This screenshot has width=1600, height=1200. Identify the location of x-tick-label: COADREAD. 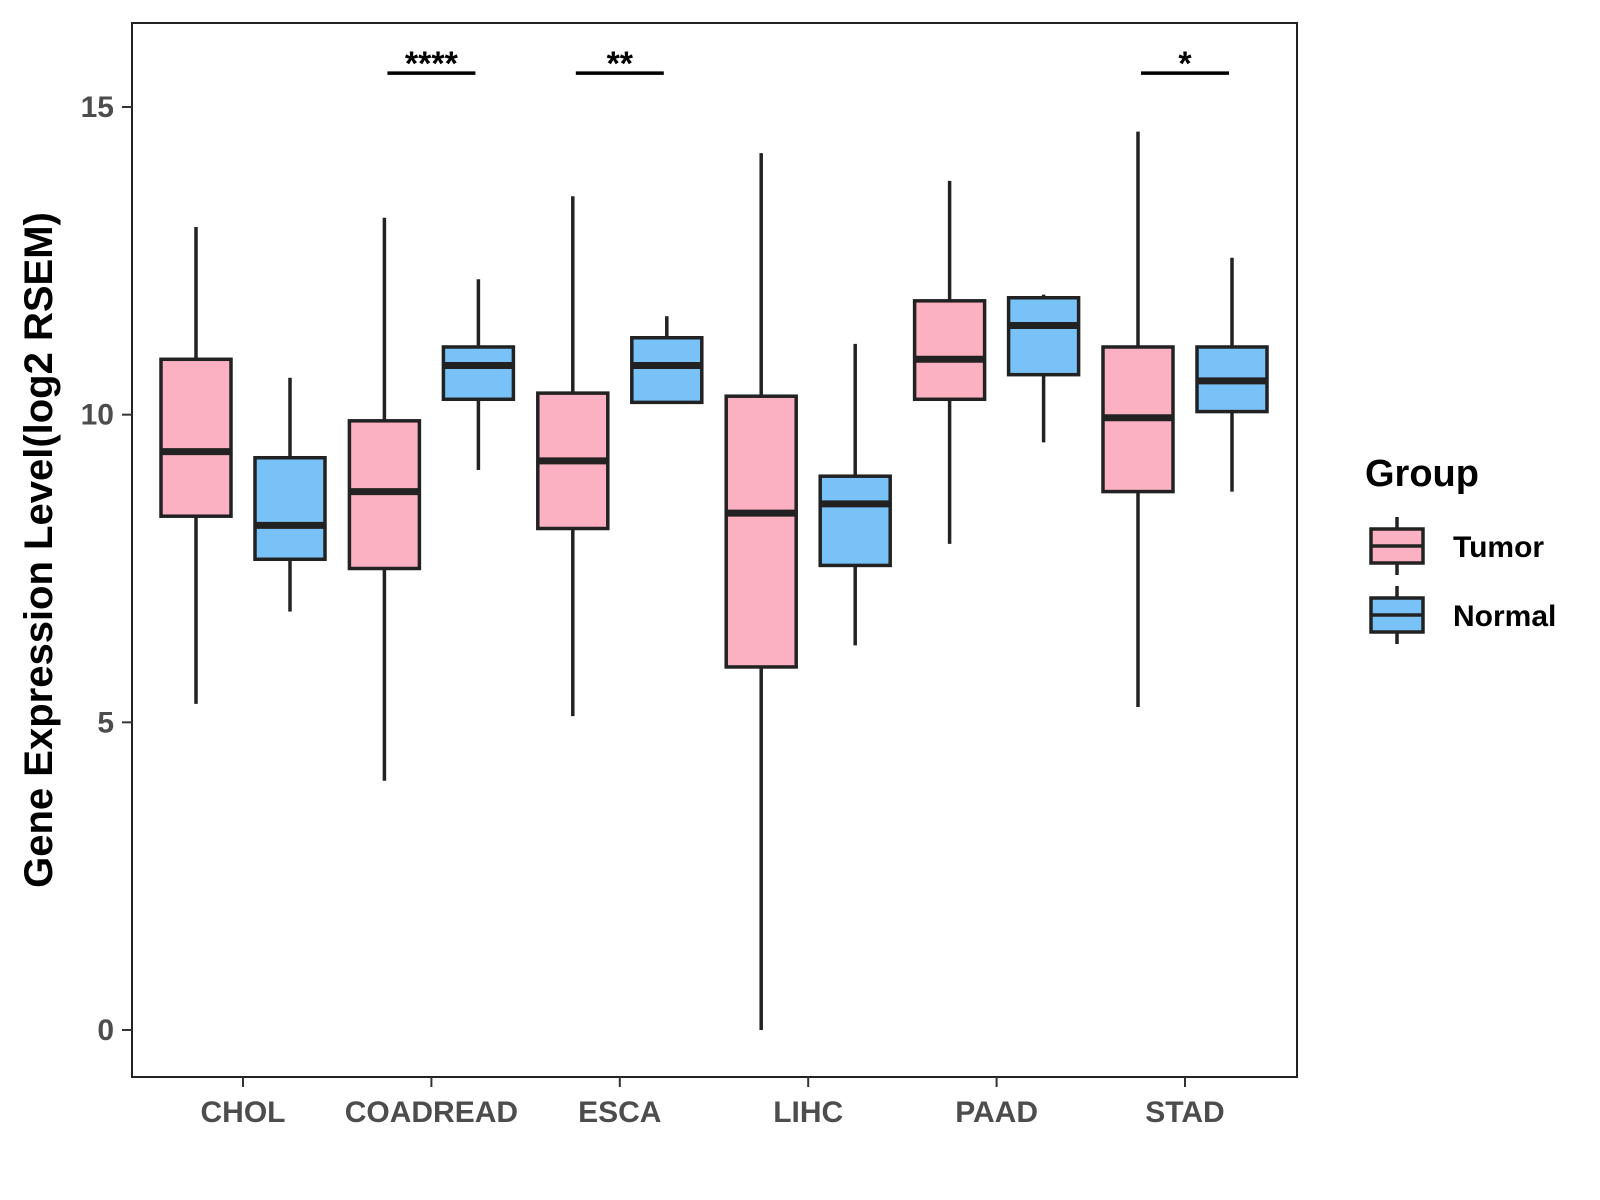
(431, 1112).